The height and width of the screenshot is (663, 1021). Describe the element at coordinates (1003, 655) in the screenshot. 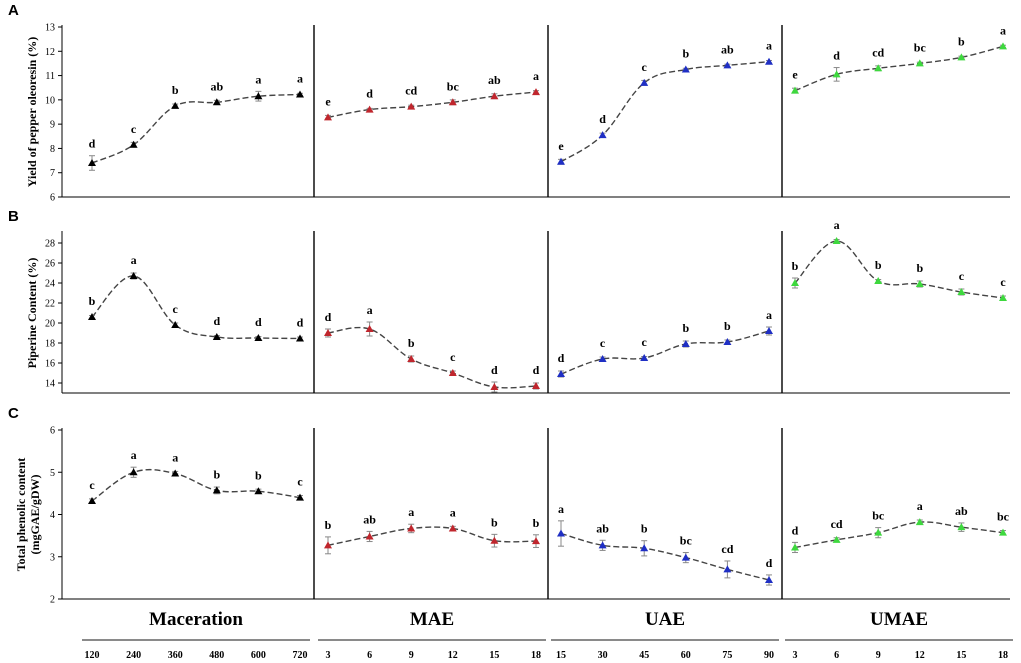

I see `x-tick-label: 18` at that location.